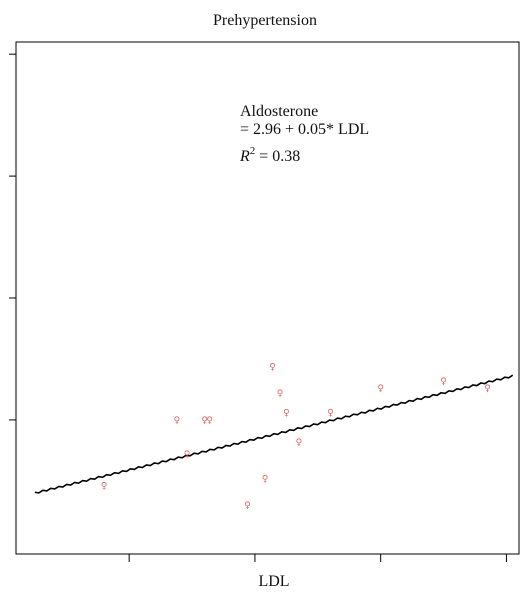 This screenshot has width=528, height=592. Describe the element at coordinates (487, 389) in the screenshot. I see `data-point-14: ♀` at that location.